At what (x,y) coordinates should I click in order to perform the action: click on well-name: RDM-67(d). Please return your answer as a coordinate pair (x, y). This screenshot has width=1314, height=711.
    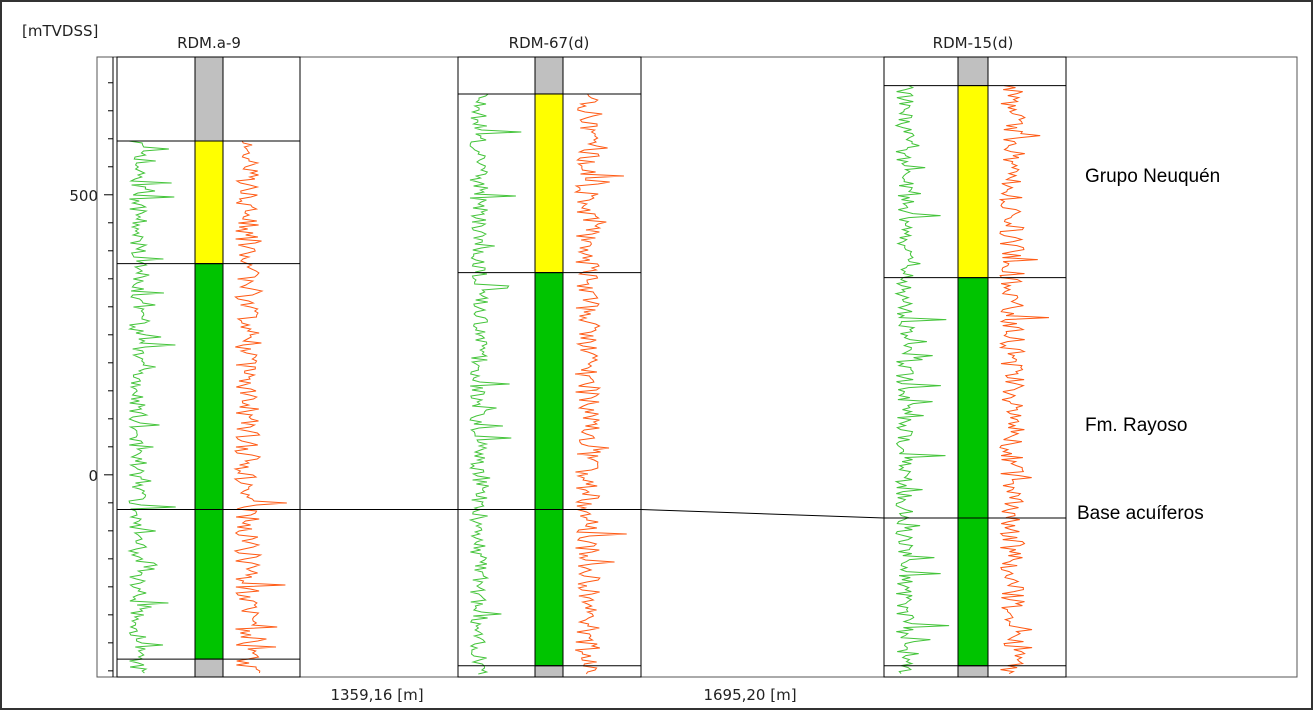
    Looking at the image, I should click on (549, 43).